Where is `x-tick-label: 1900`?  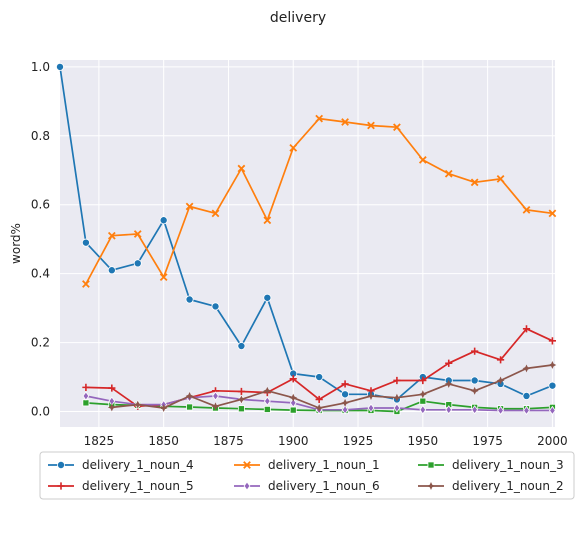 x-tick-label: 1900 is located at coordinates (293, 441).